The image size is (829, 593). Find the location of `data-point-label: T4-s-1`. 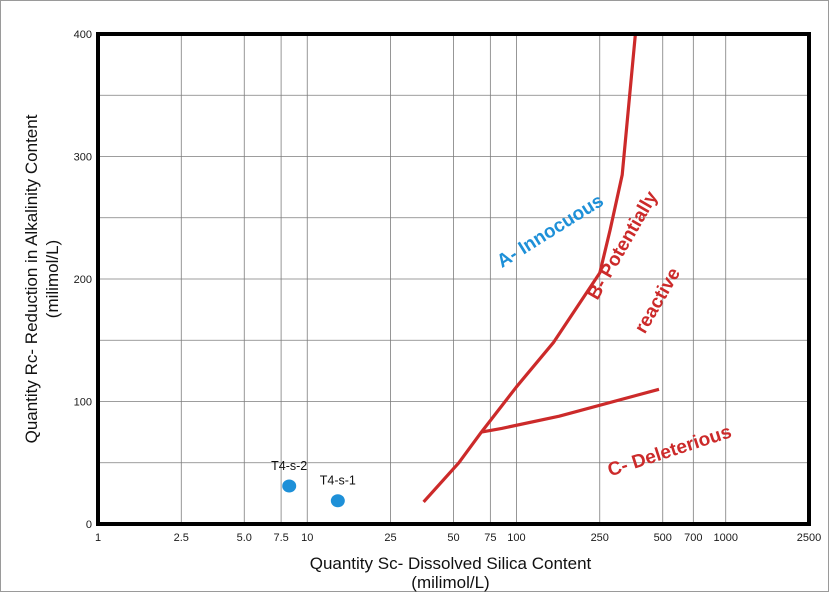

data-point-label: T4-s-1 is located at coordinates (338, 481).